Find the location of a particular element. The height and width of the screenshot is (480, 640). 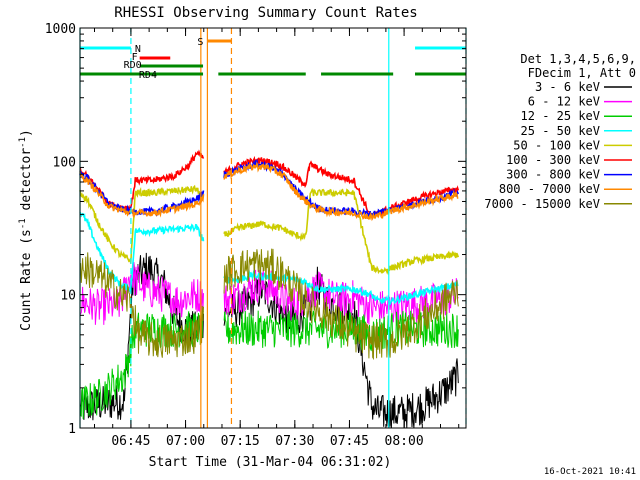

series-line-800-7000-kev is located at coordinates (269, 191).